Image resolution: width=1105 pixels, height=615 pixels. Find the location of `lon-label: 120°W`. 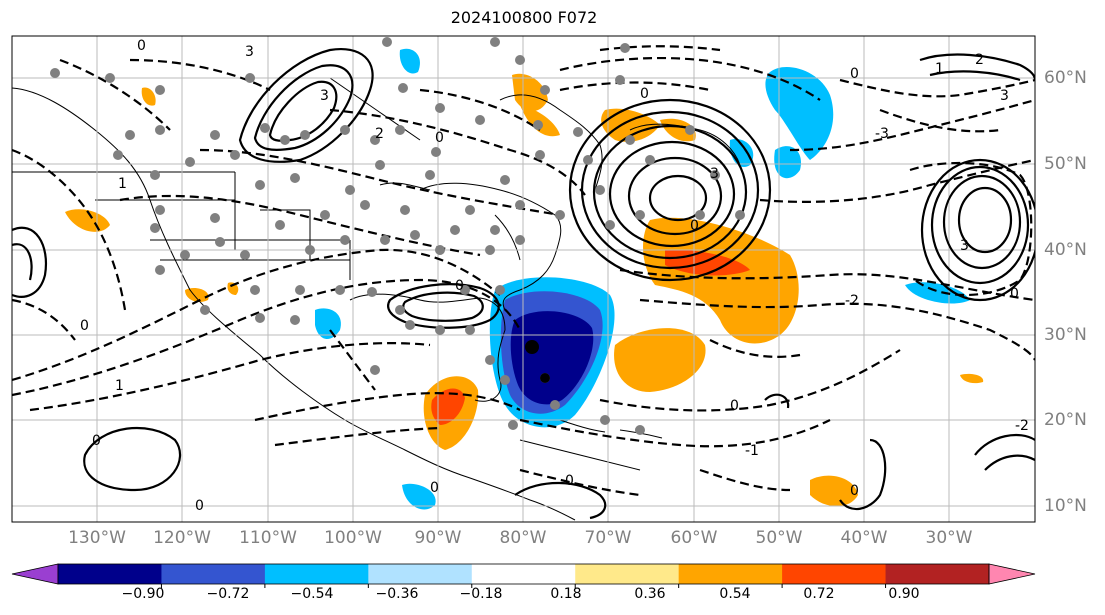

lon-label: 120°W is located at coordinates (182, 538).